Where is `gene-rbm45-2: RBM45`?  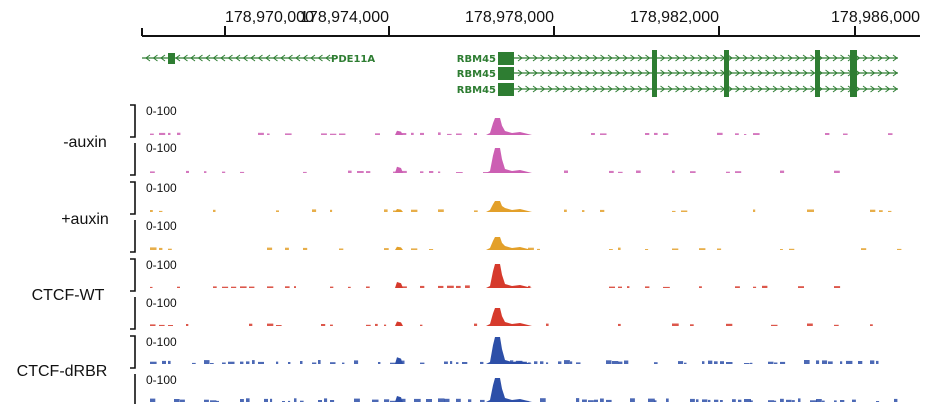 gene-rbm45-2: RBM45 is located at coordinates (677, 73).